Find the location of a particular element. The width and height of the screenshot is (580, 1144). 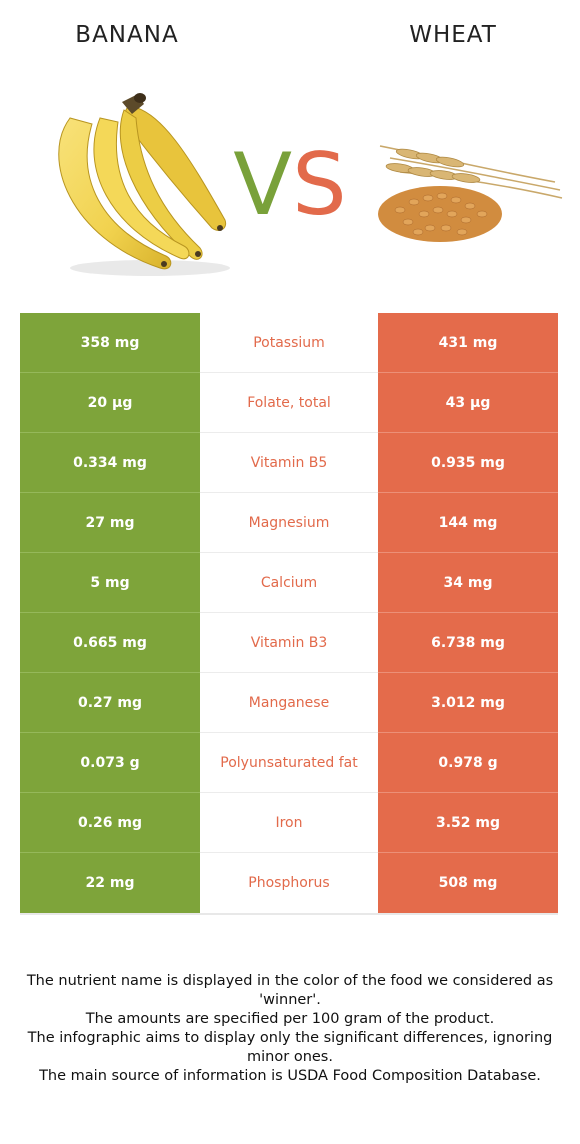

left-food-title: BANANA is located at coordinates (127, 35).